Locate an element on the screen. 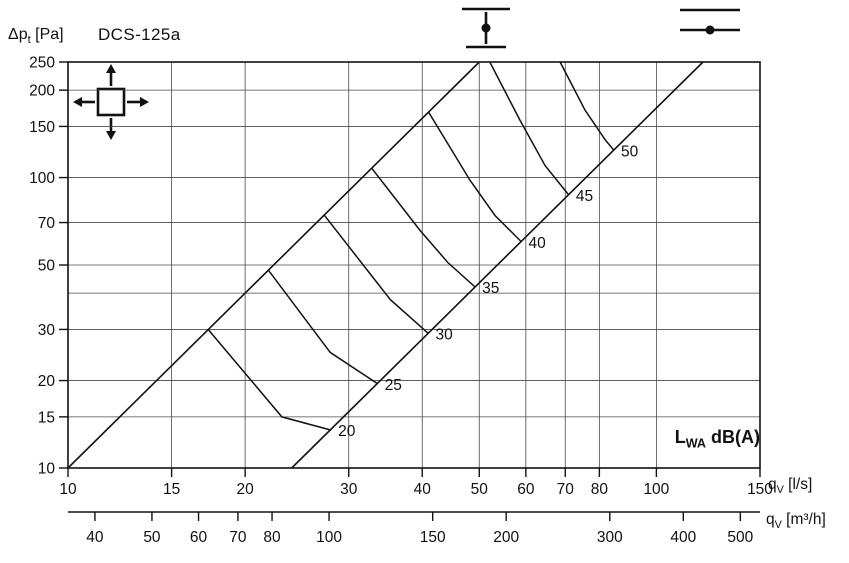  x-tick-label: 70 is located at coordinates (566, 489).